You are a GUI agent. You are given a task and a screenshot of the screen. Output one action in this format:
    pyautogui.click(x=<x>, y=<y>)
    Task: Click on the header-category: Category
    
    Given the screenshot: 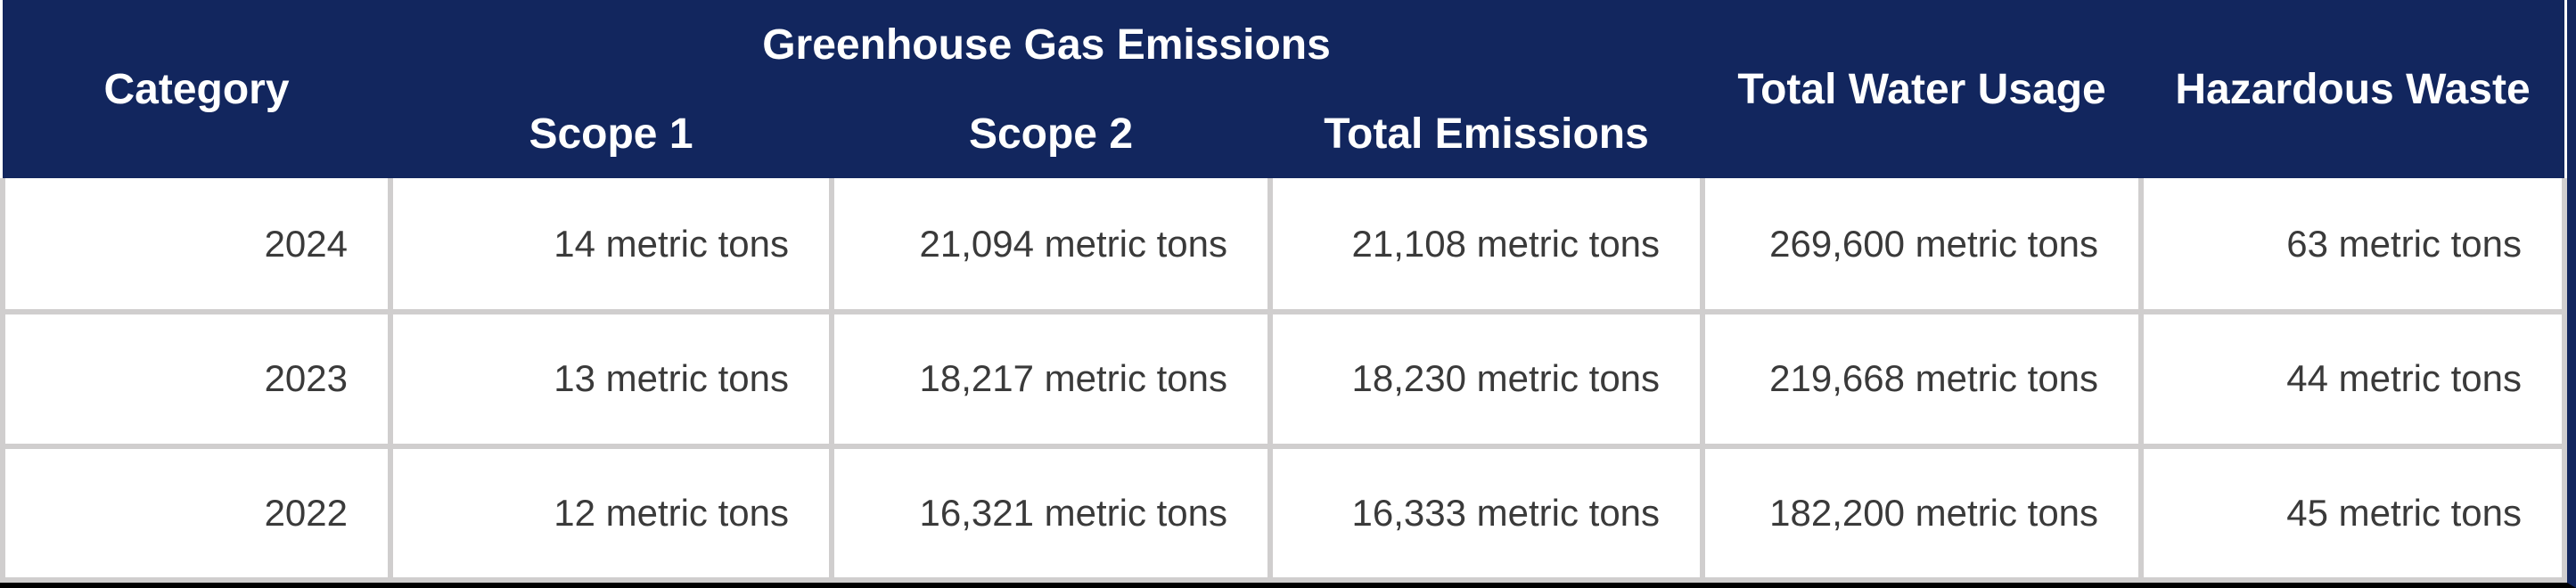 What is the action you would take?
    pyautogui.click(x=197, y=89)
    